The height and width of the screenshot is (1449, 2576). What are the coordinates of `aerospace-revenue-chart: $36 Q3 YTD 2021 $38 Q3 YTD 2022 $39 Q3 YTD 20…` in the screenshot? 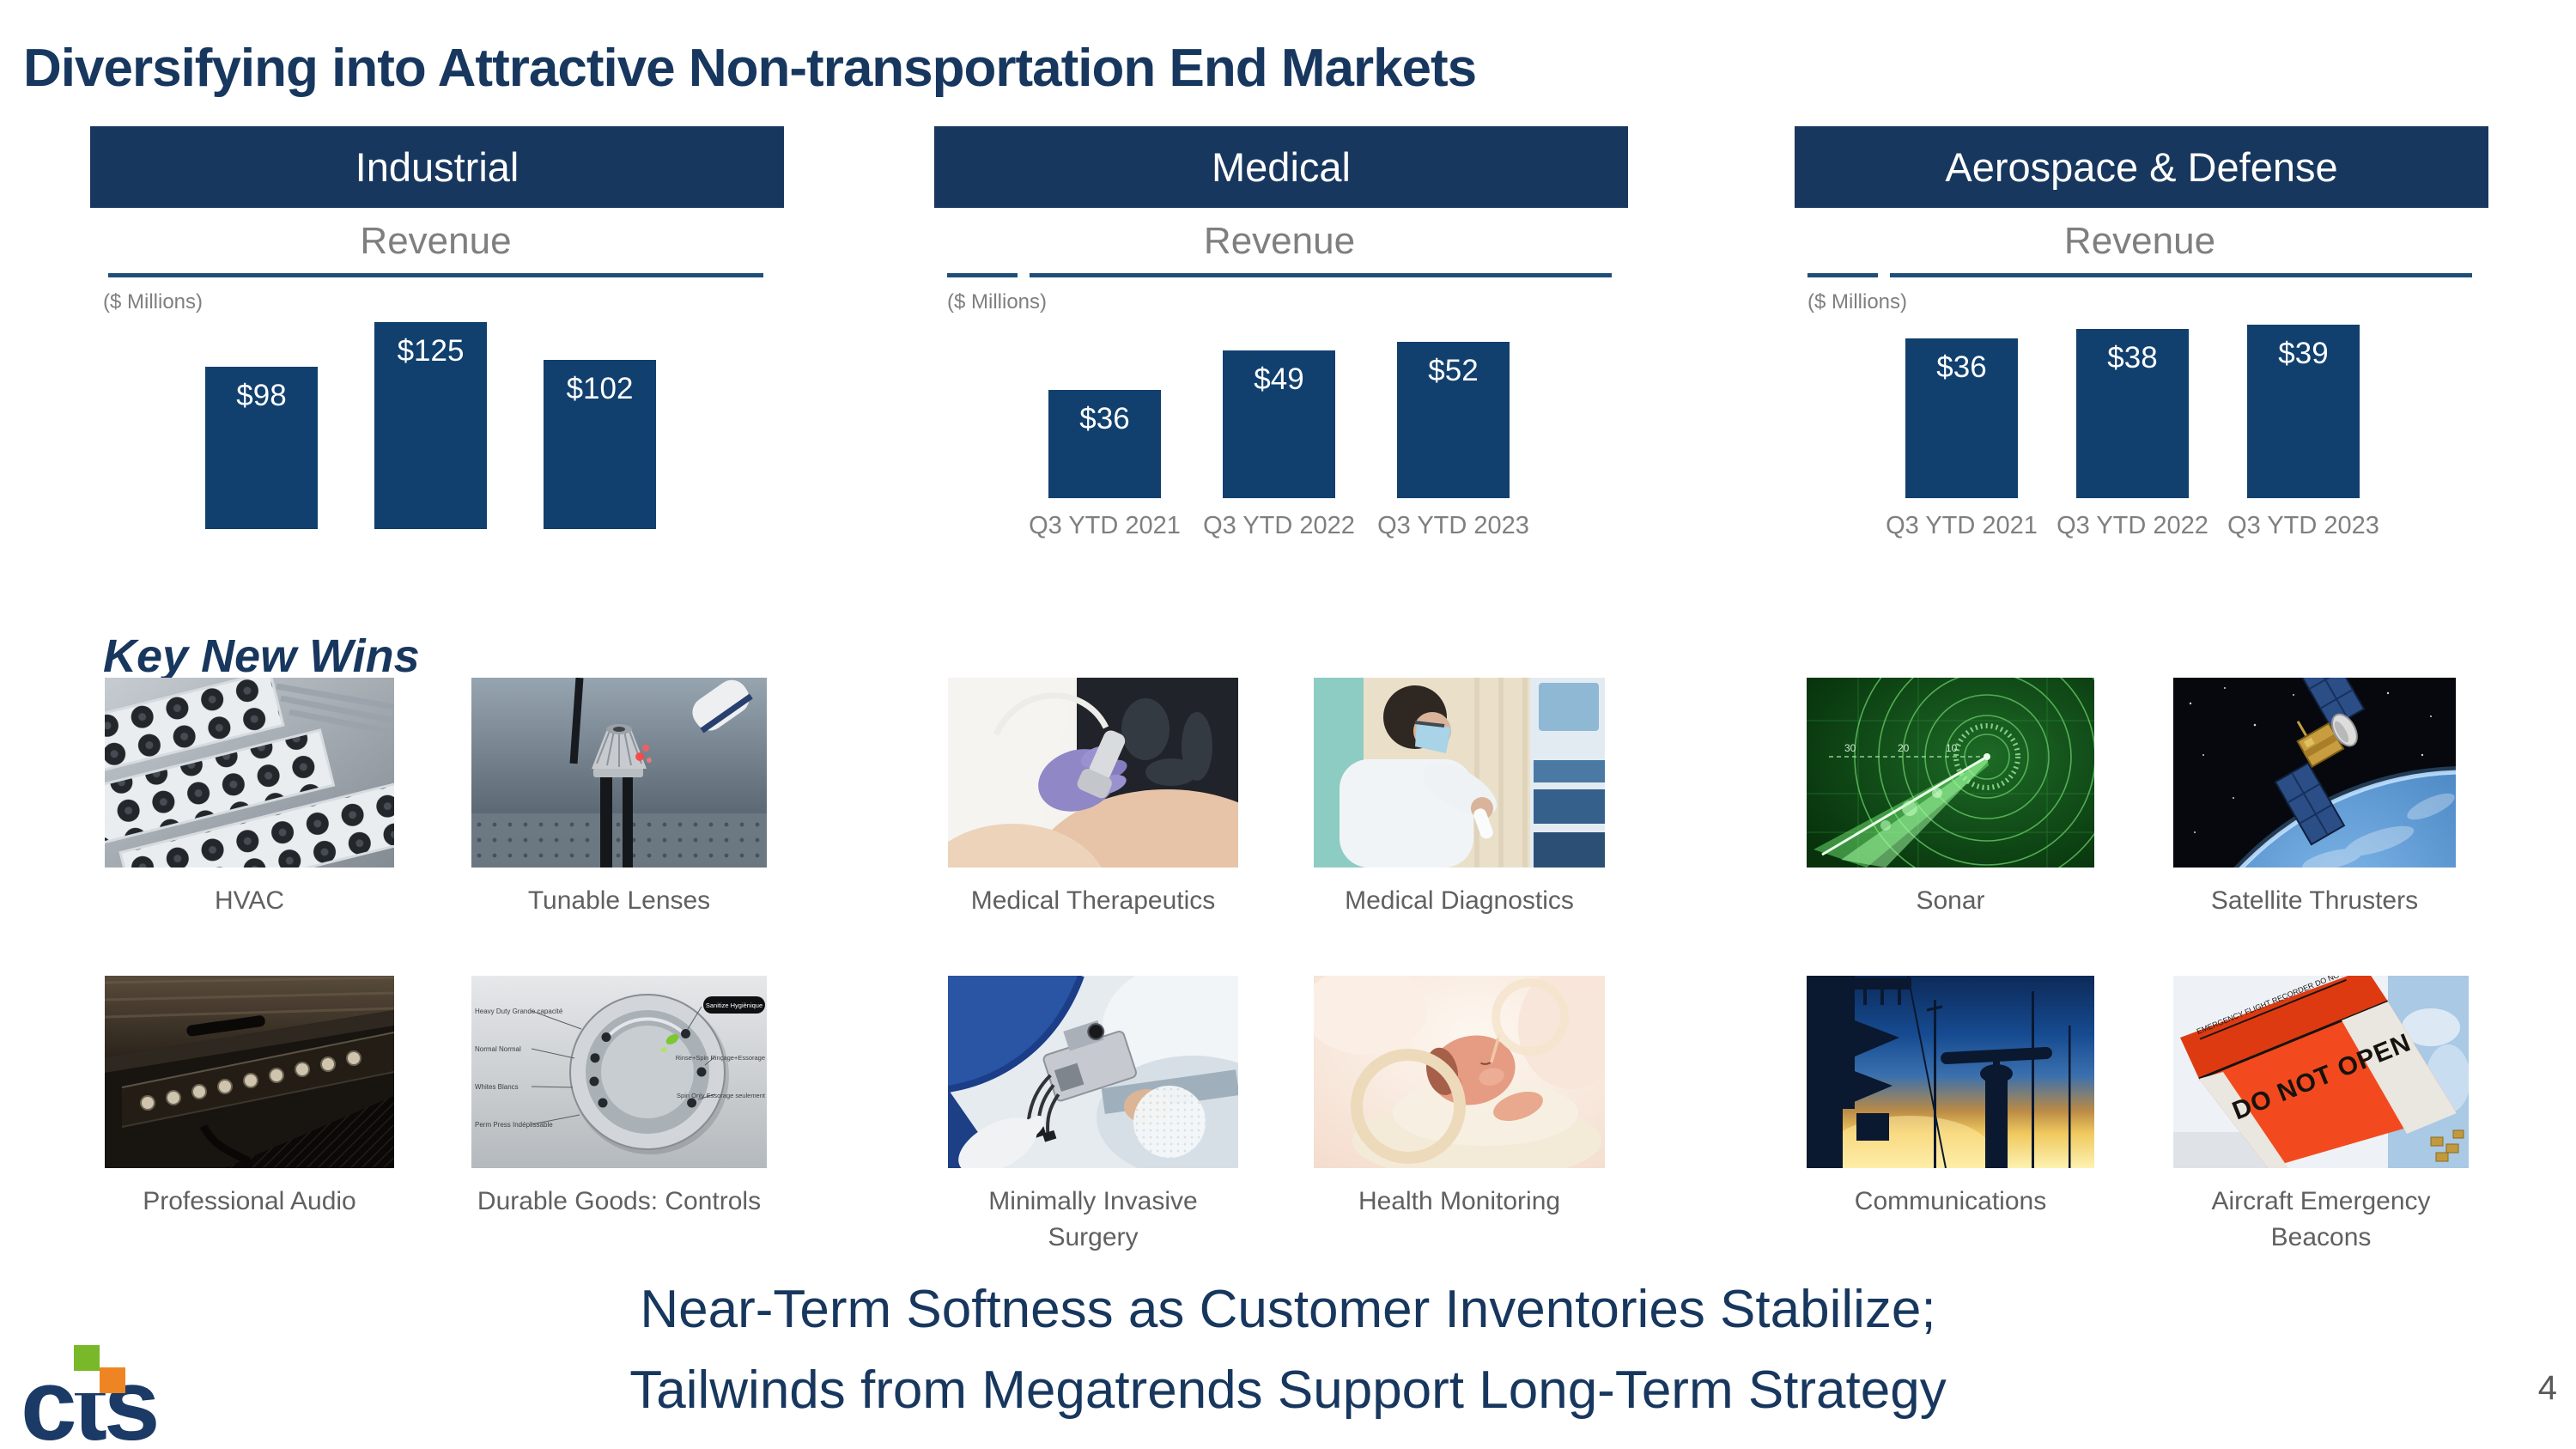 It's located at (2133, 407).